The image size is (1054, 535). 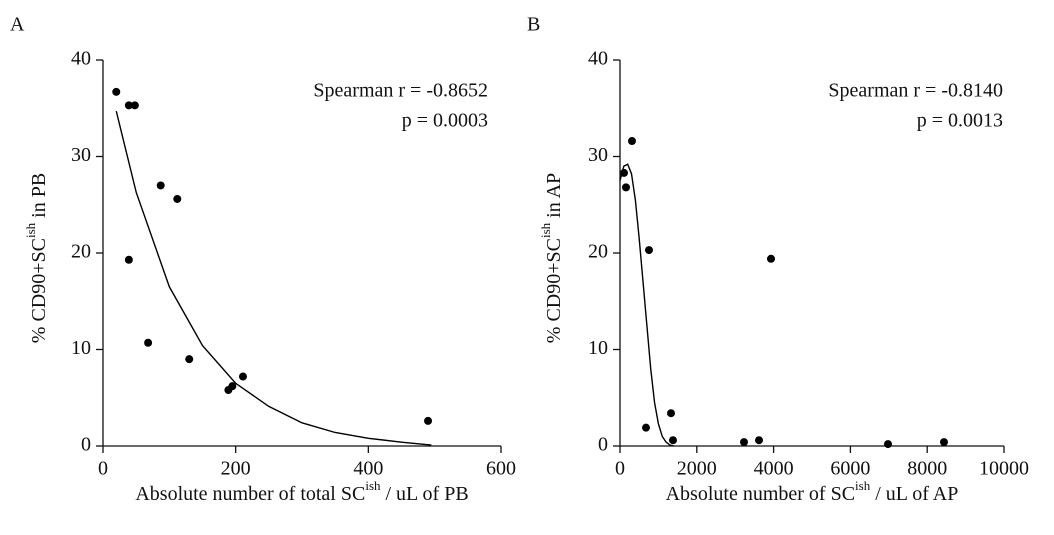 I want to click on x-axis-title-part: / uL of PB, so click(x=425, y=494).